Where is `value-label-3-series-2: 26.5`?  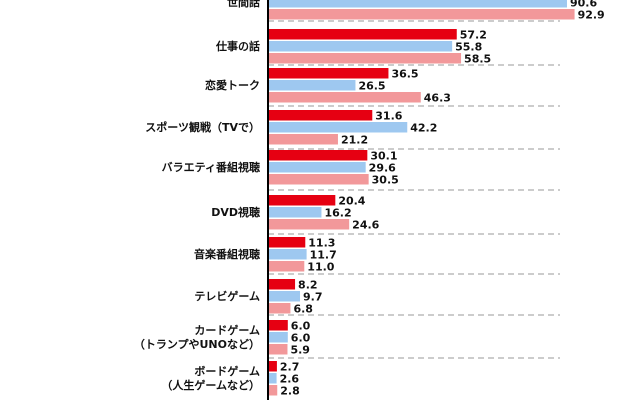 value-label-3-series-2: 26.5 is located at coordinates (371, 86).